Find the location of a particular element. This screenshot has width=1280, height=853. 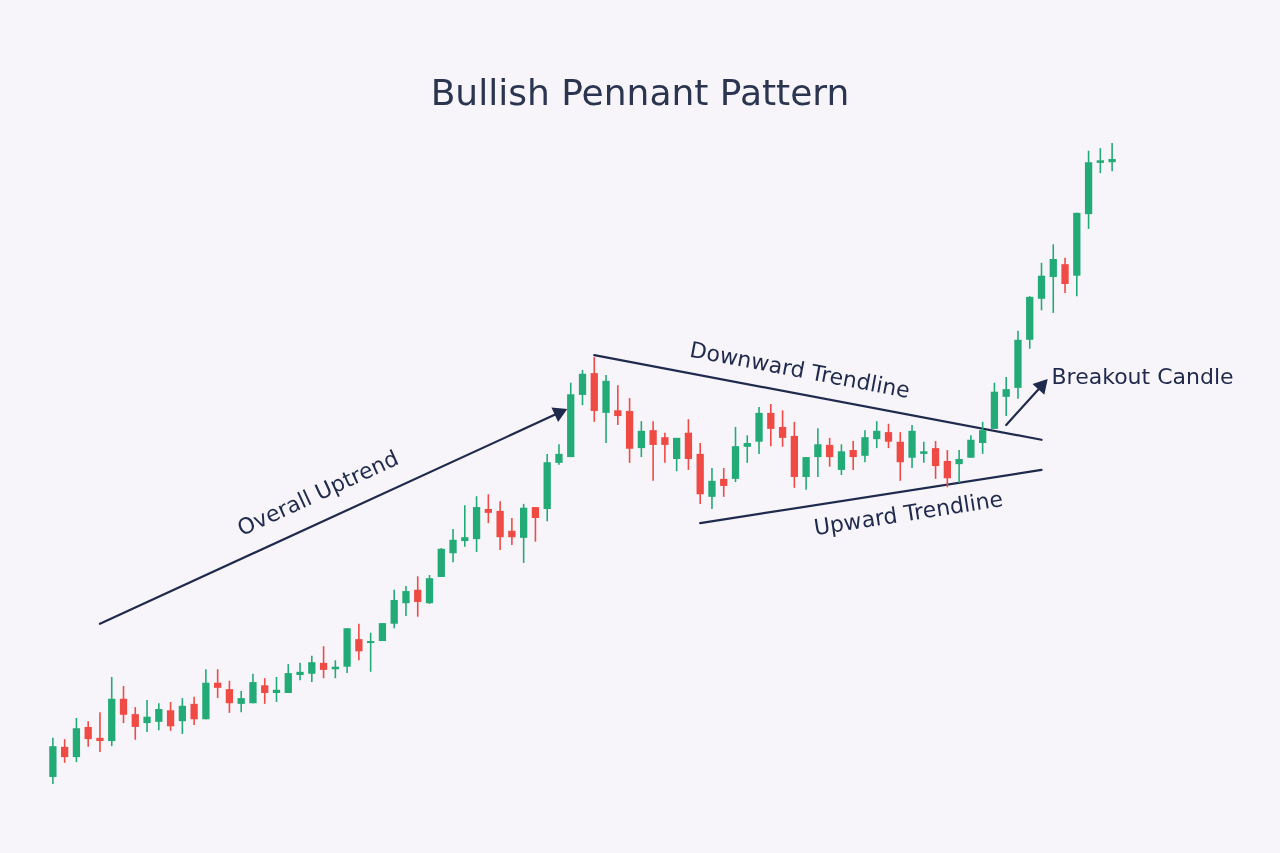

text: Downward Trendline is located at coordinates (799, 369).